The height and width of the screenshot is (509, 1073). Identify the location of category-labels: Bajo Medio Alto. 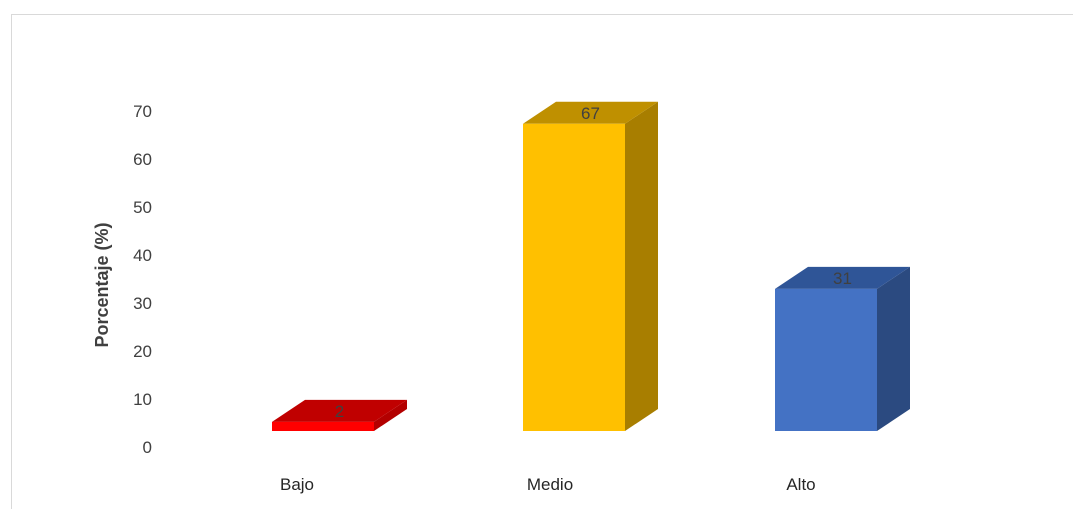
(548, 484).